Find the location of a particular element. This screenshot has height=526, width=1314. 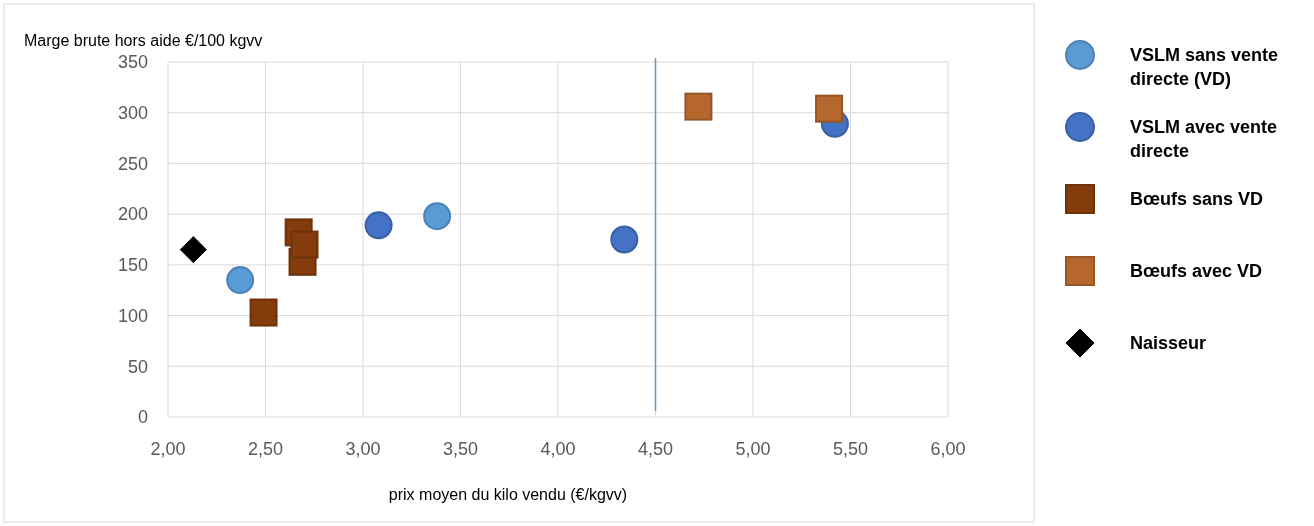

legend-label: VSLM avec vente directe is located at coordinates (1204, 139).